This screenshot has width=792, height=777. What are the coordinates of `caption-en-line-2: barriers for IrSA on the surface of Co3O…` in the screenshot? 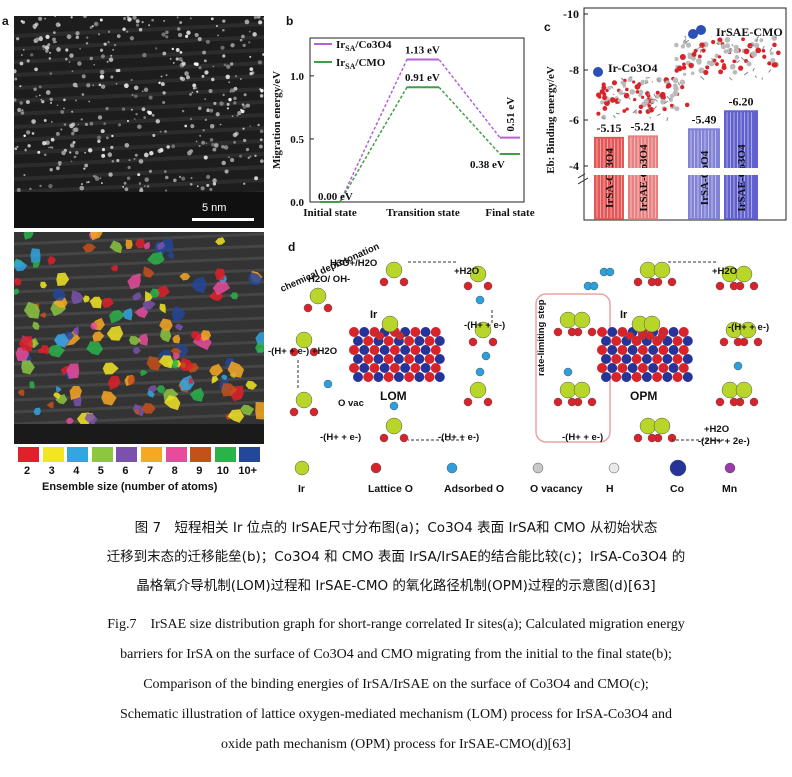 It's located at (396, 654).